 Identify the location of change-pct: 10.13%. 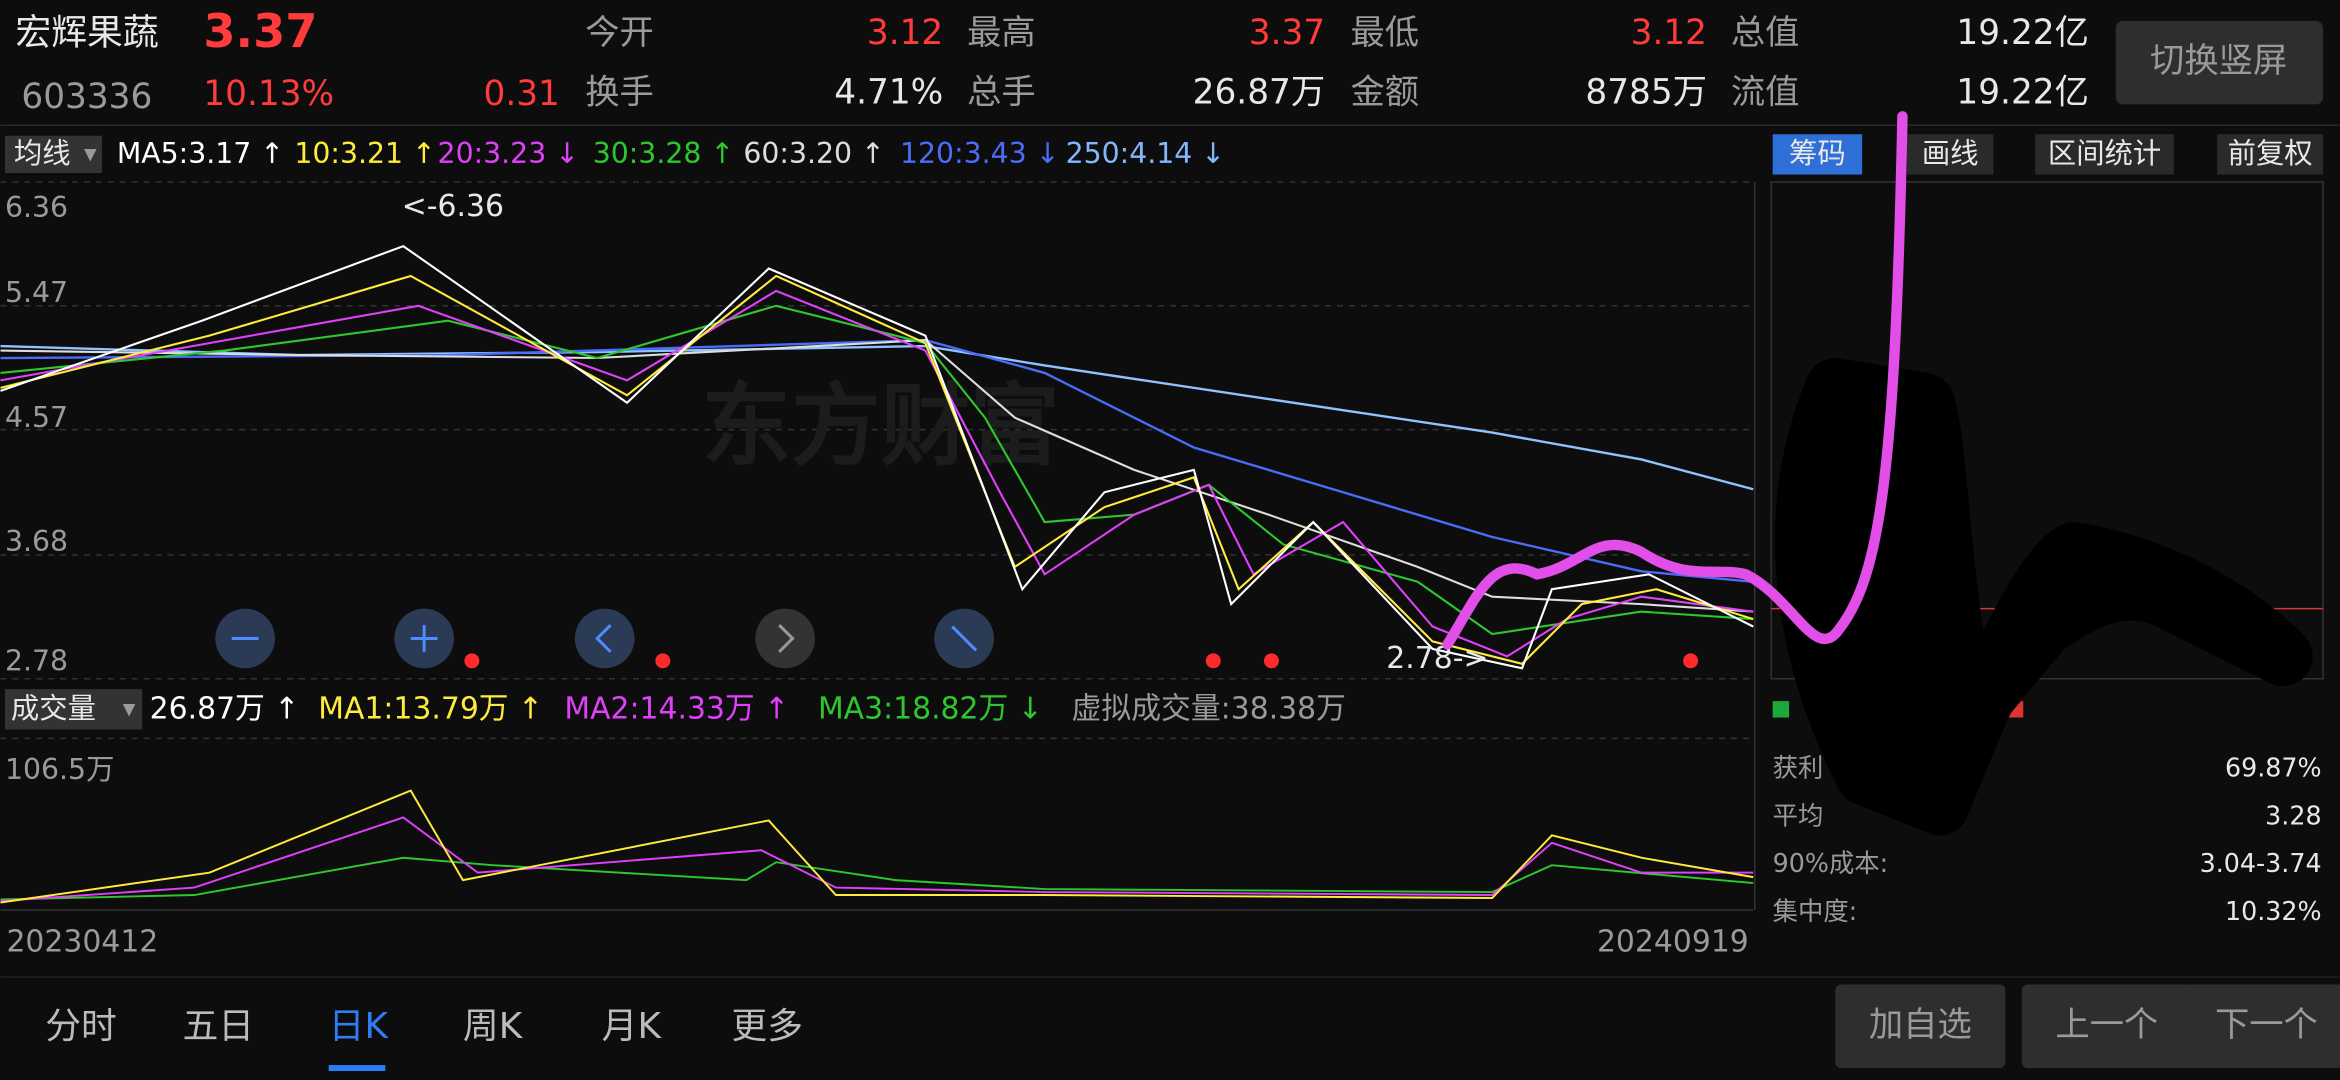
(268, 94).